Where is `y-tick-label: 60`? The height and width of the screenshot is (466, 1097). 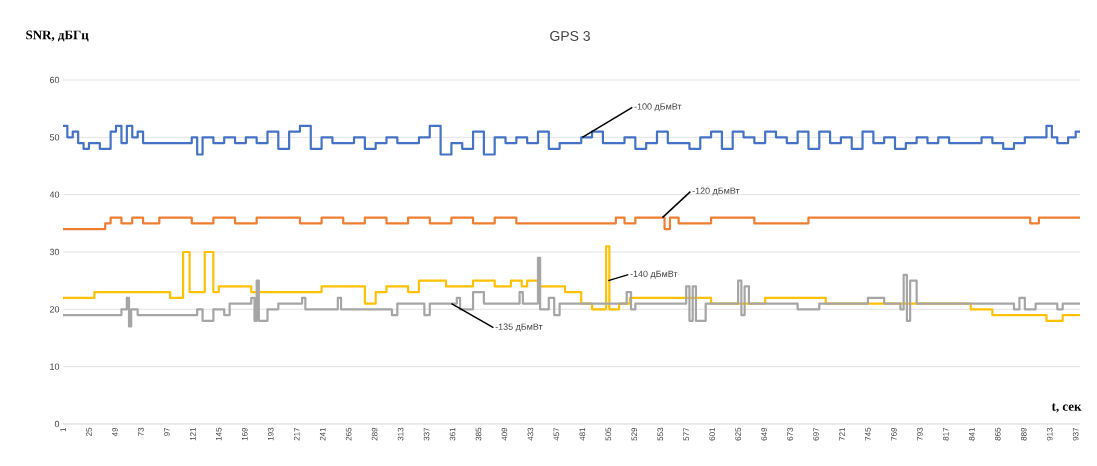
y-tick-label: 60 is located at coordinates (54, 80).